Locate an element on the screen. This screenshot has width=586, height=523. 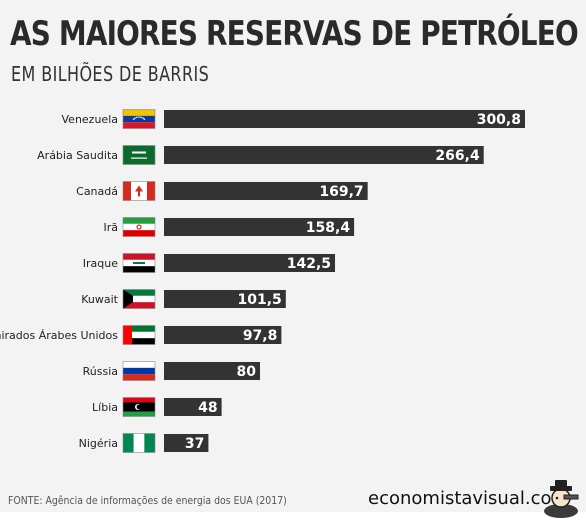
data-label: 158,4 is located at coordinates (328, 228).